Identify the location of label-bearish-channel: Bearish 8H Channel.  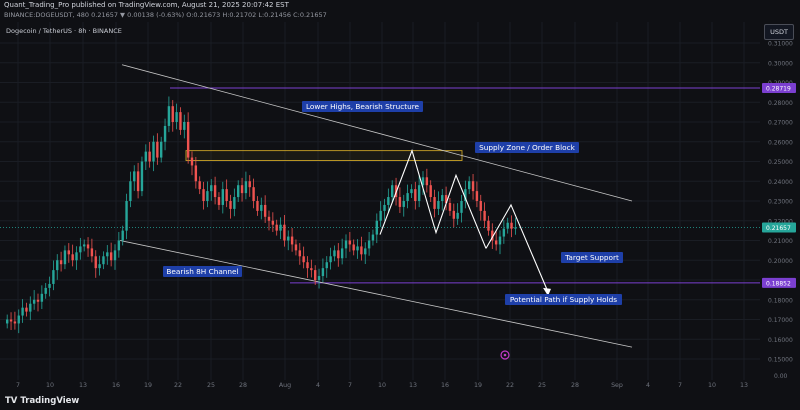
(202, 271).